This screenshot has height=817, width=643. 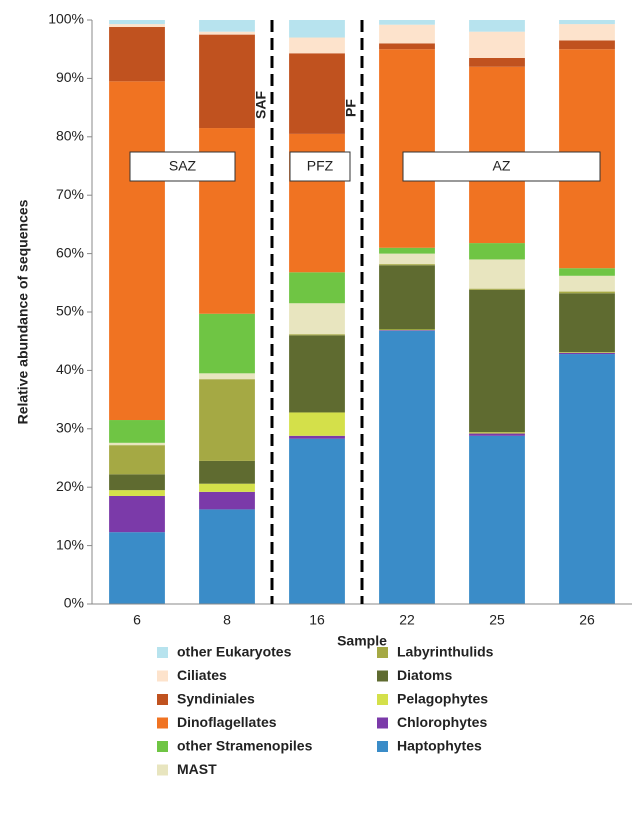 What do you see at coordinates (227, 722) in the screenshot?
I see `legend-label: Dinoflagellates` at bounding box center [227, 722].